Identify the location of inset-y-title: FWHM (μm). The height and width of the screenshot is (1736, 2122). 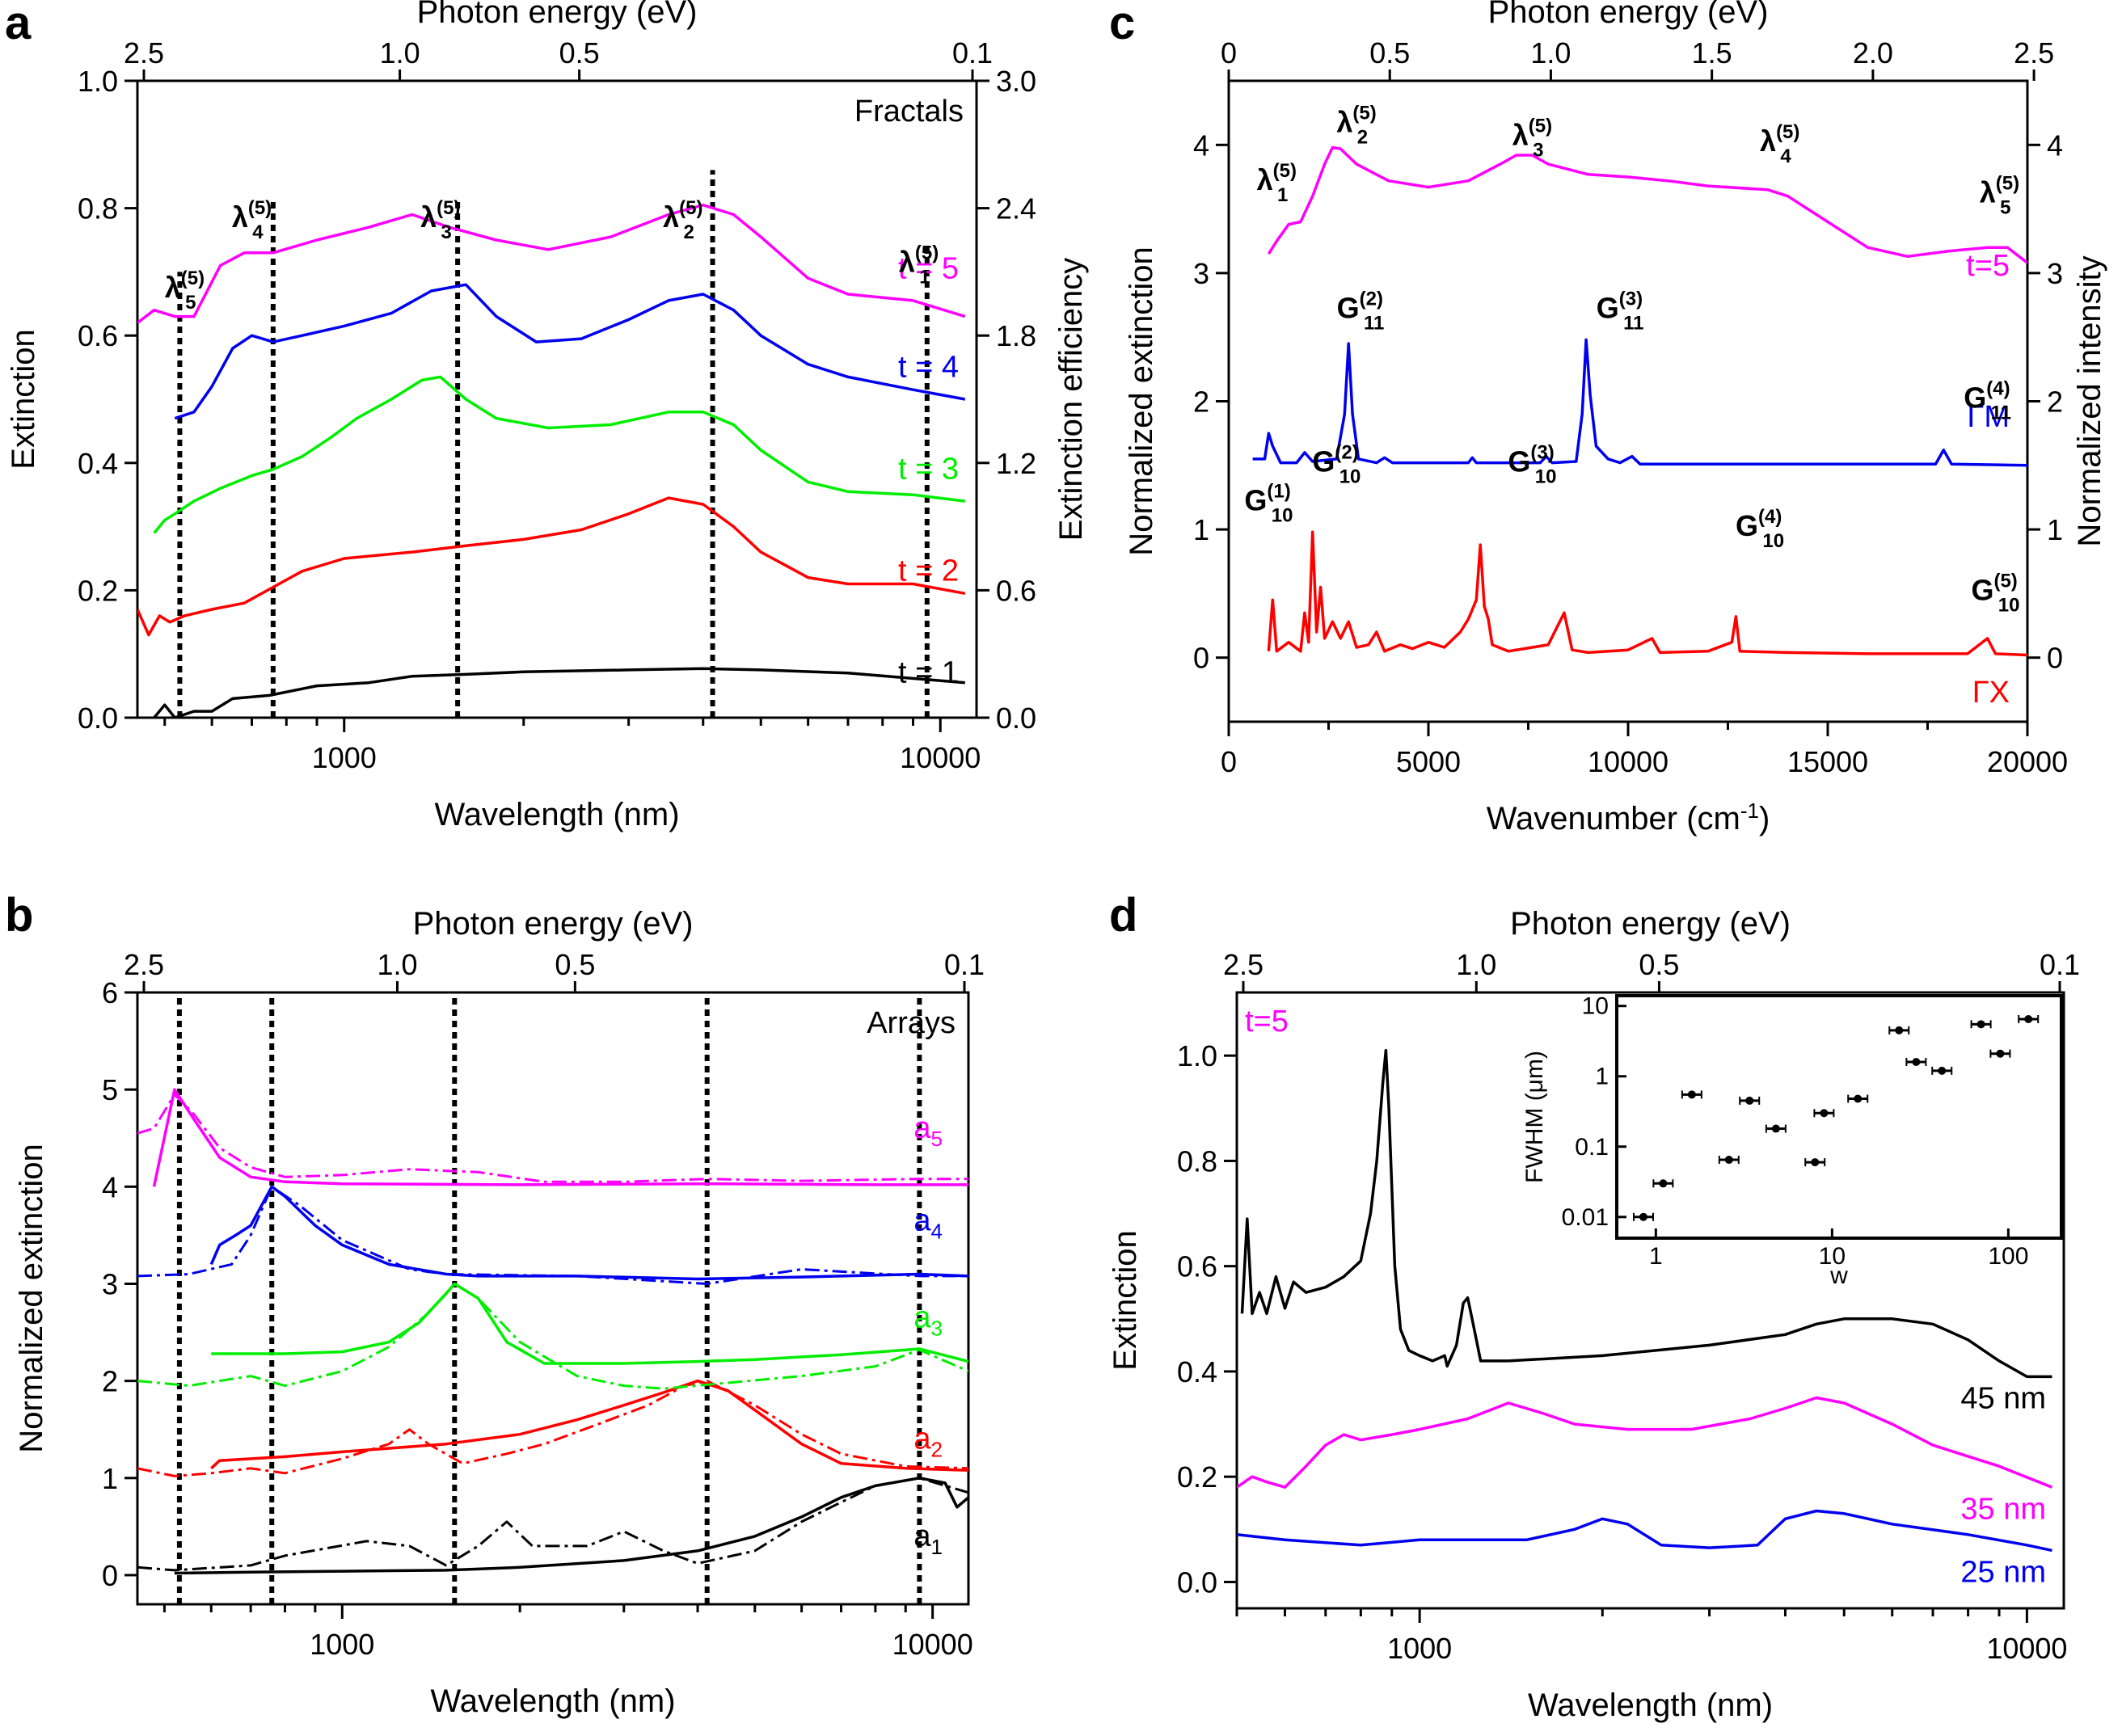
(1534, 1117).